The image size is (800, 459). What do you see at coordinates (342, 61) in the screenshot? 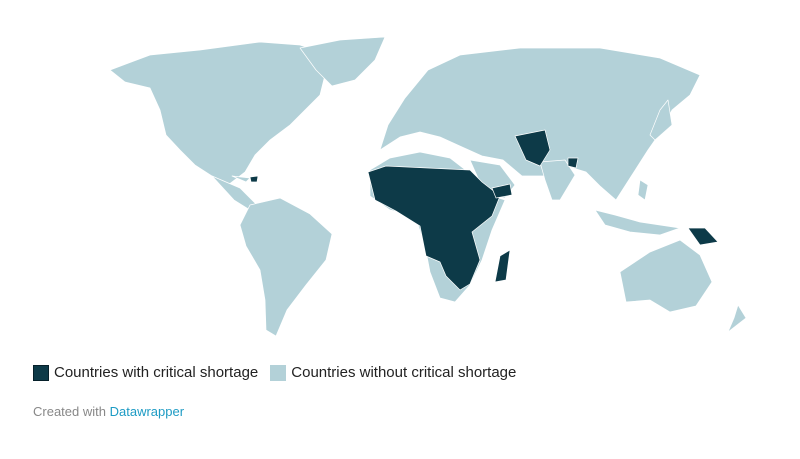
I see `greenland` at bounding box center [342, 61].